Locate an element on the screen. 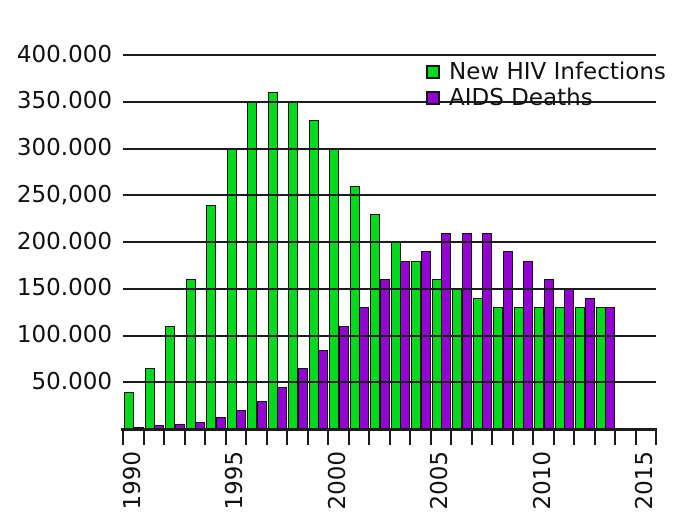 This screenshot has height=512, width=683. x-tick-label: 2005 is located at coordinates (440, 480).